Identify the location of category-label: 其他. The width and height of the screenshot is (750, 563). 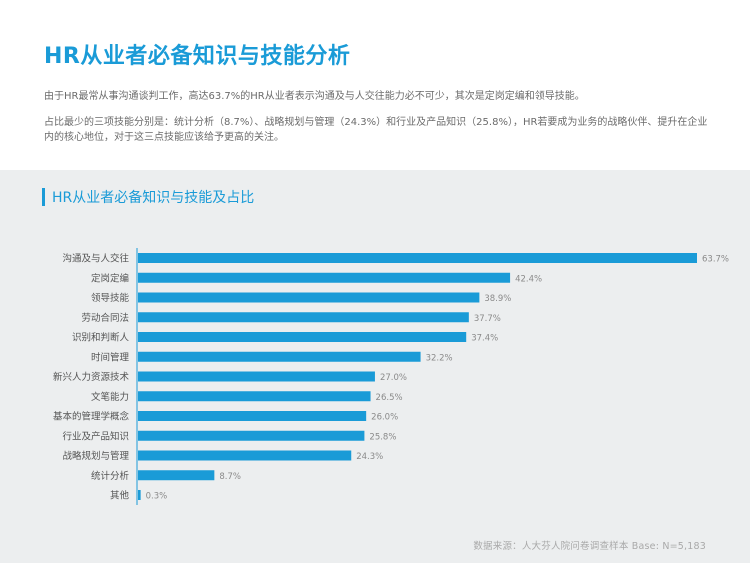
(120, 496).